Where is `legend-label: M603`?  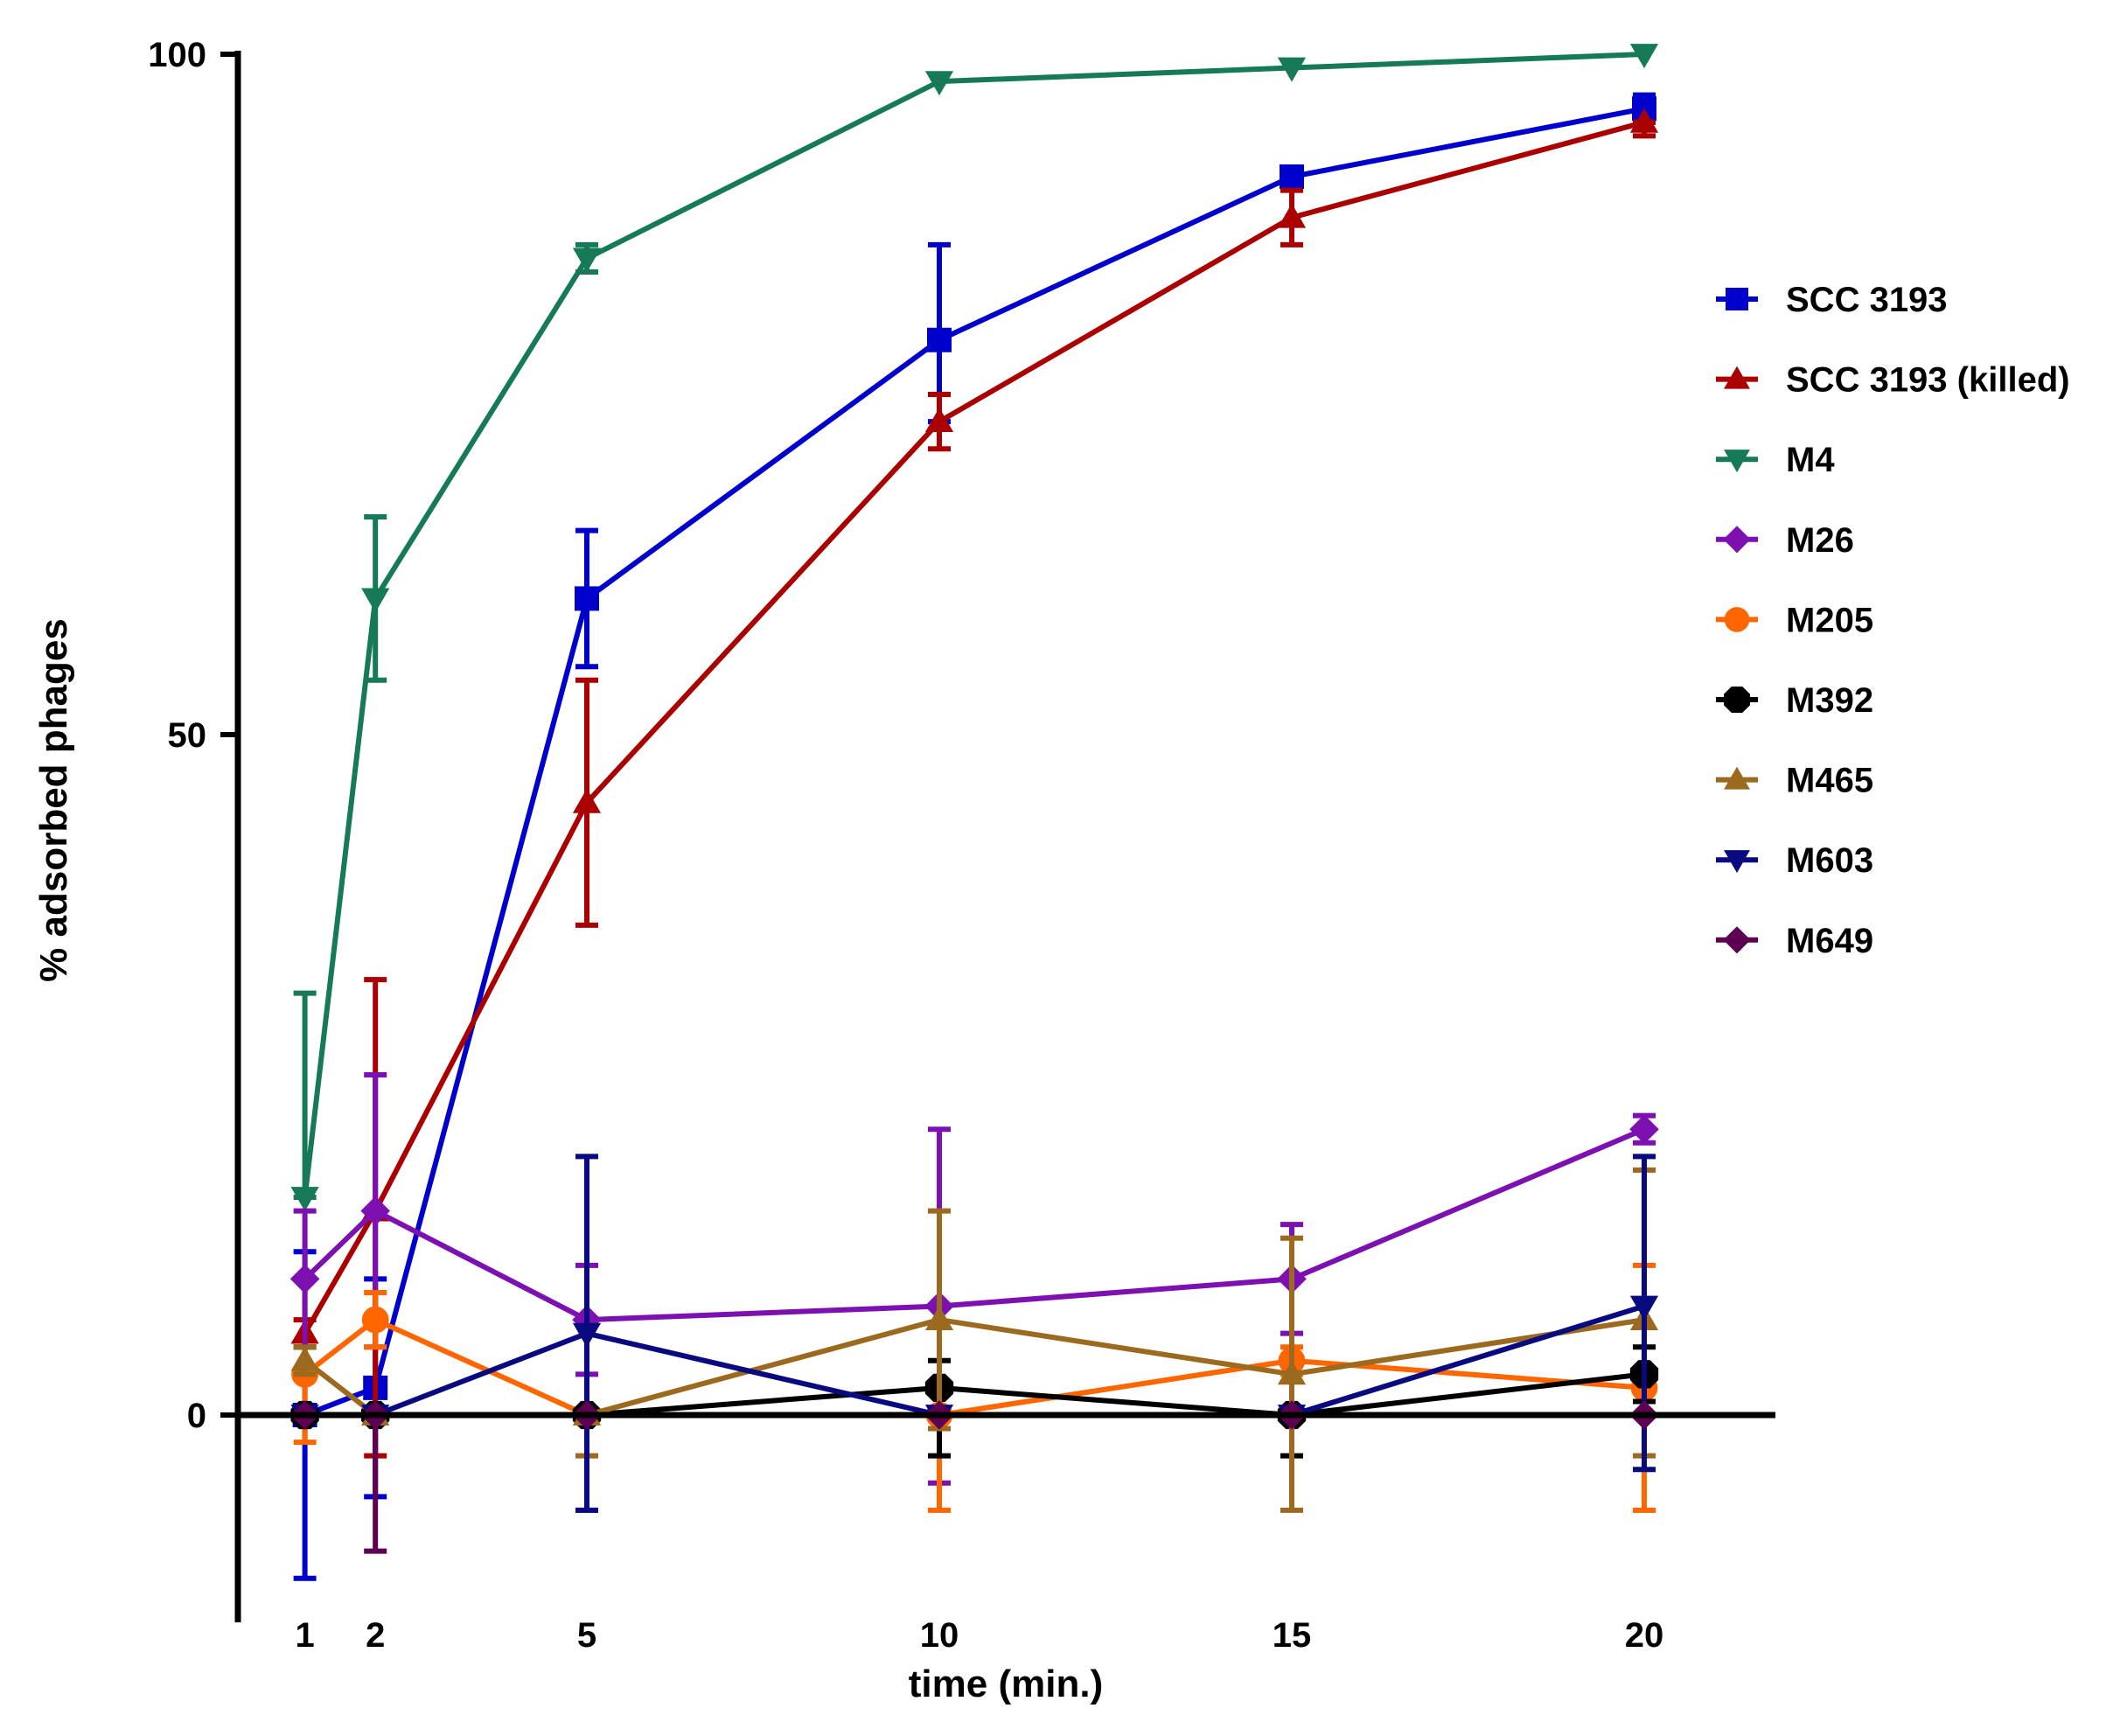
legend-label: M603 is located at coordinates (1829, 860).